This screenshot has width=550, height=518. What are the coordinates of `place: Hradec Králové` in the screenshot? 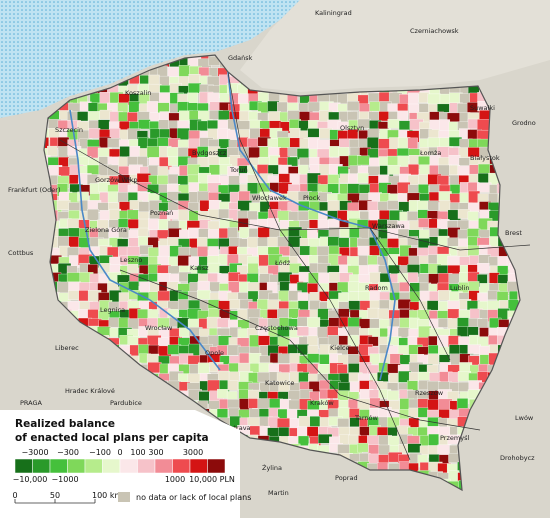 It's located at (90, 391).